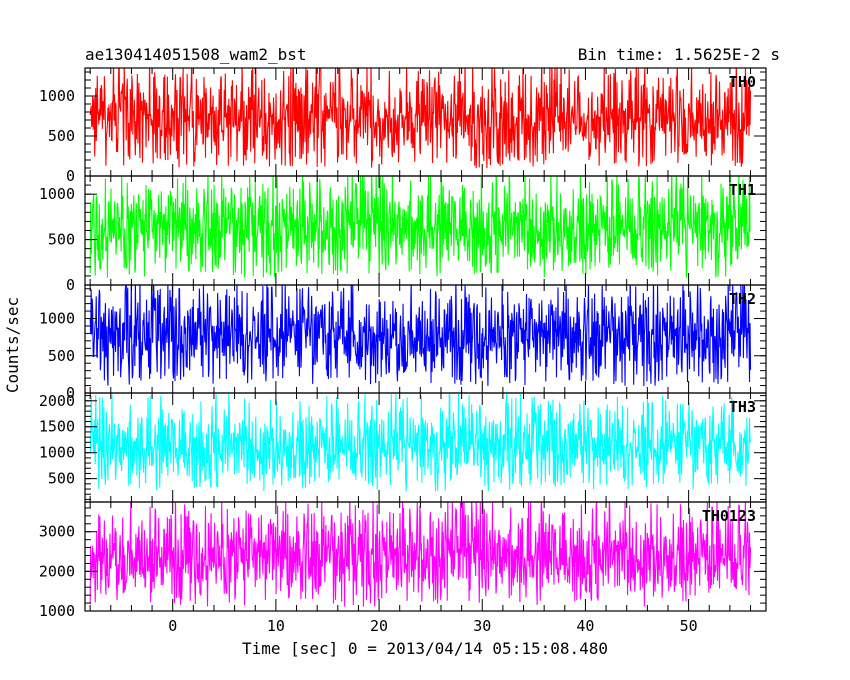 The height and width of the screenshot is (680, 850). I want to click on series-line-th0123, so click(420, 554).